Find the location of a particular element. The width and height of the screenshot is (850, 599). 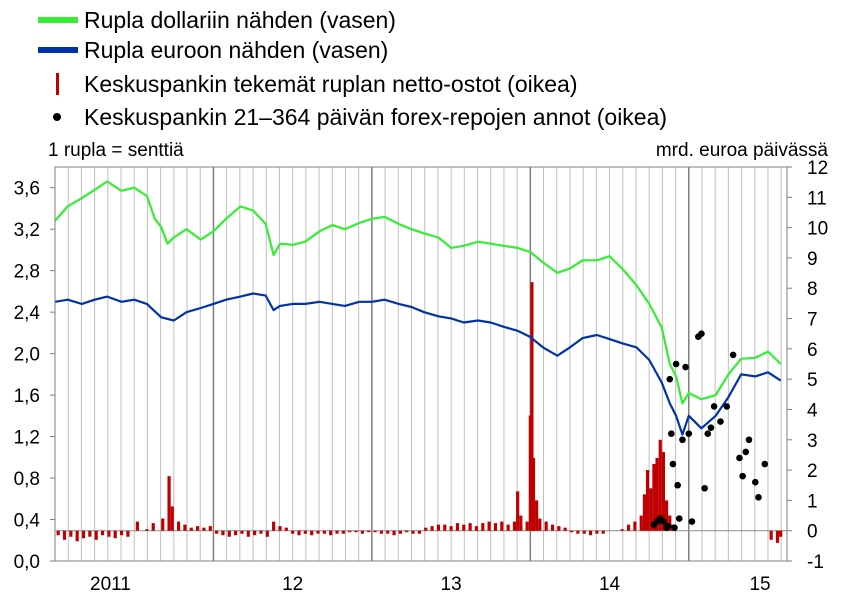

left-tick-label: 3,6 is located at coordinates (27, 189).